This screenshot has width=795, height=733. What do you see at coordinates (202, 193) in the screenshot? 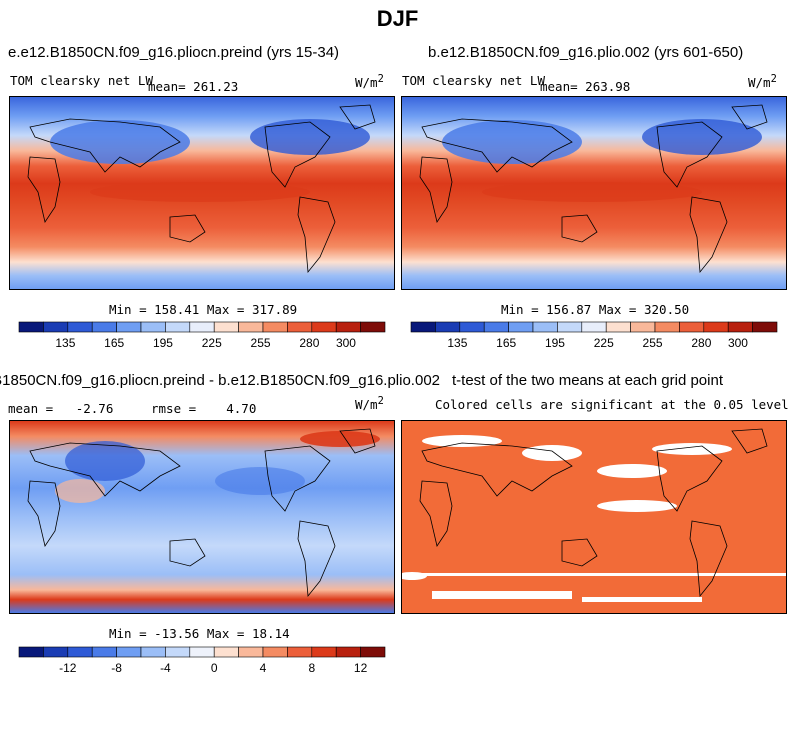
I see `panel1-map` at bounding box center [202, 193].